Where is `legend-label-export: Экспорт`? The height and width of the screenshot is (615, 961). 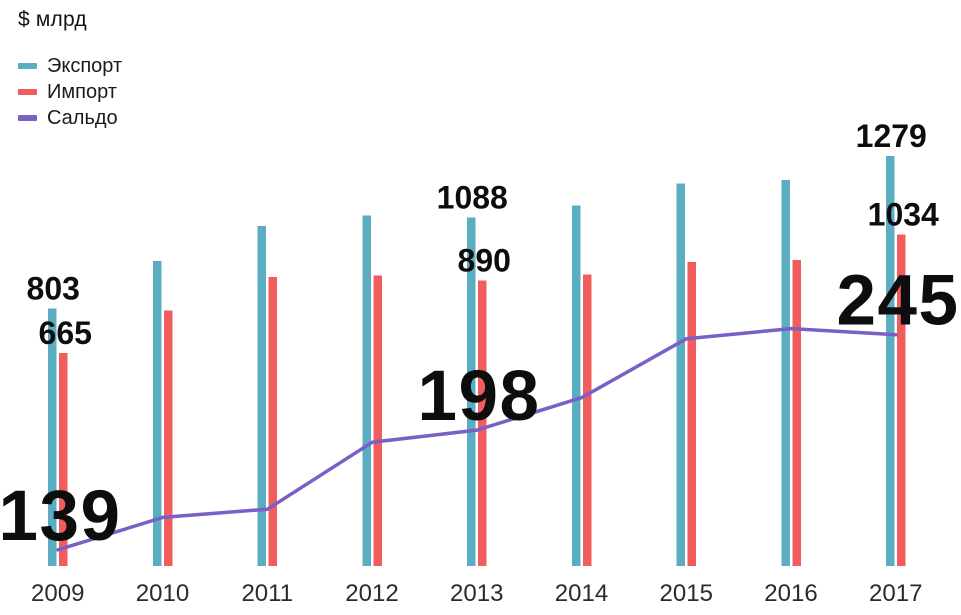
legend-label-export: Экспорт is located at coordinates (85, 66).